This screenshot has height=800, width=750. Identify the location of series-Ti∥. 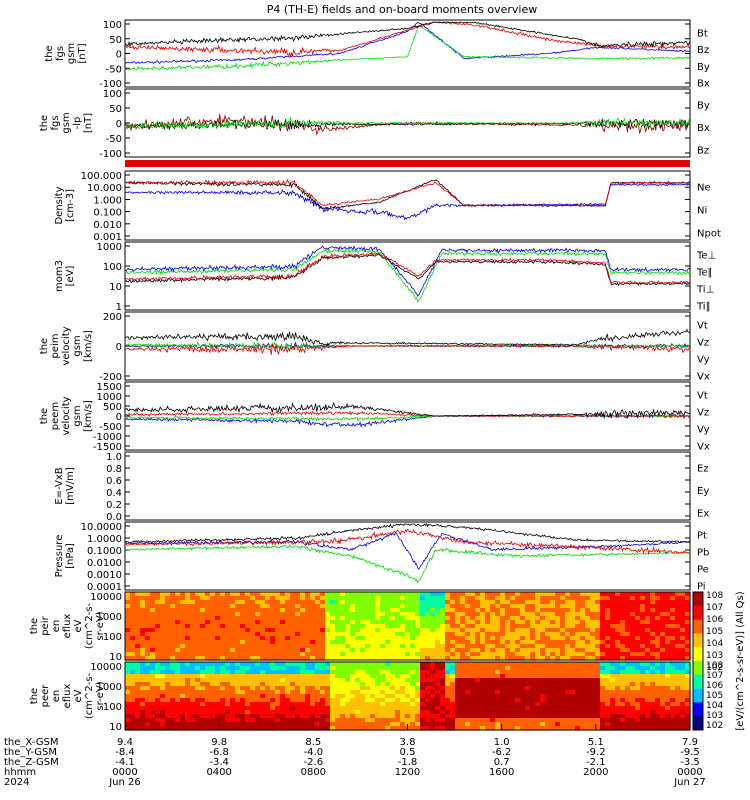
(407, 275).